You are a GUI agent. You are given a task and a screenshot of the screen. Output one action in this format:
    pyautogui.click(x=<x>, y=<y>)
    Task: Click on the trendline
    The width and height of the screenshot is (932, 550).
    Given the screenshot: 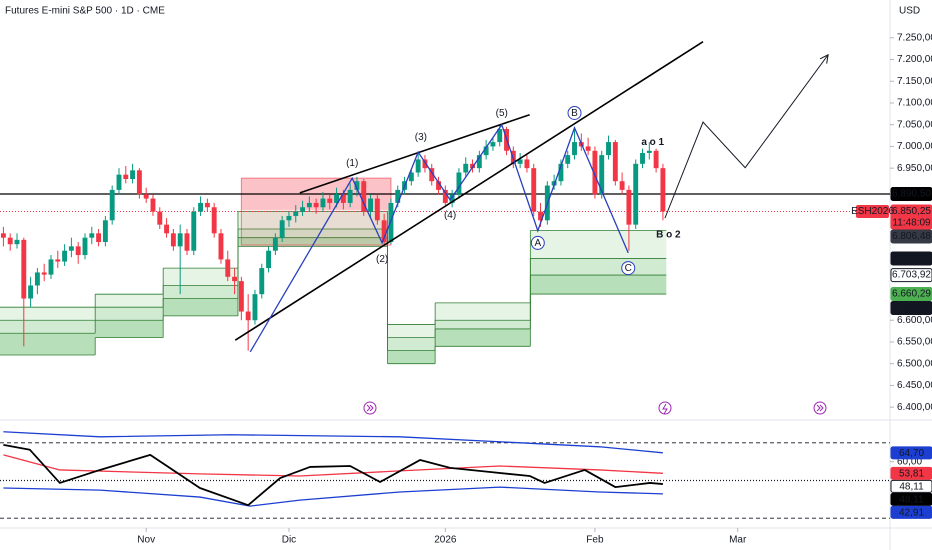 What is the action you would take?
    pyautogui.click(x=746, y=136)
    